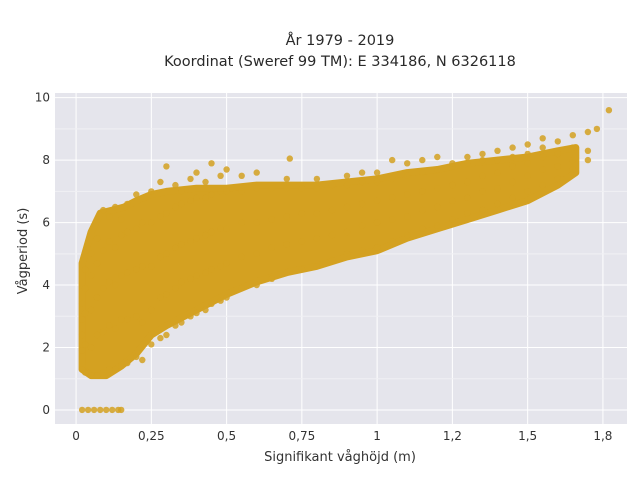  Describe the element at coordinates (23, 251) in the screenshot. I see `y-axis-label: Vågperiod (s)` at that location.